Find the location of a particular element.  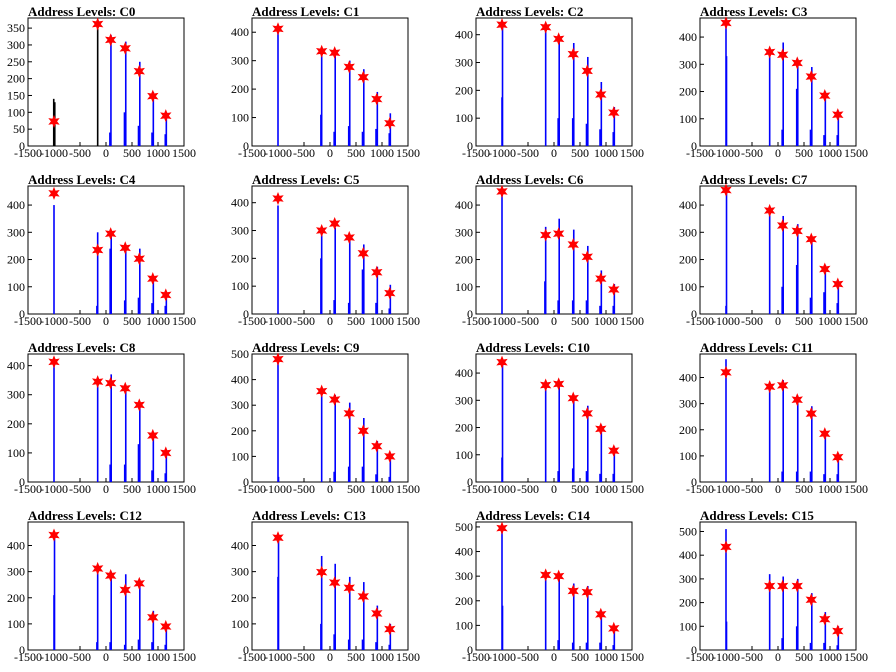

panel-title: Address Levels: C4 is located at coordinates (82, 179).